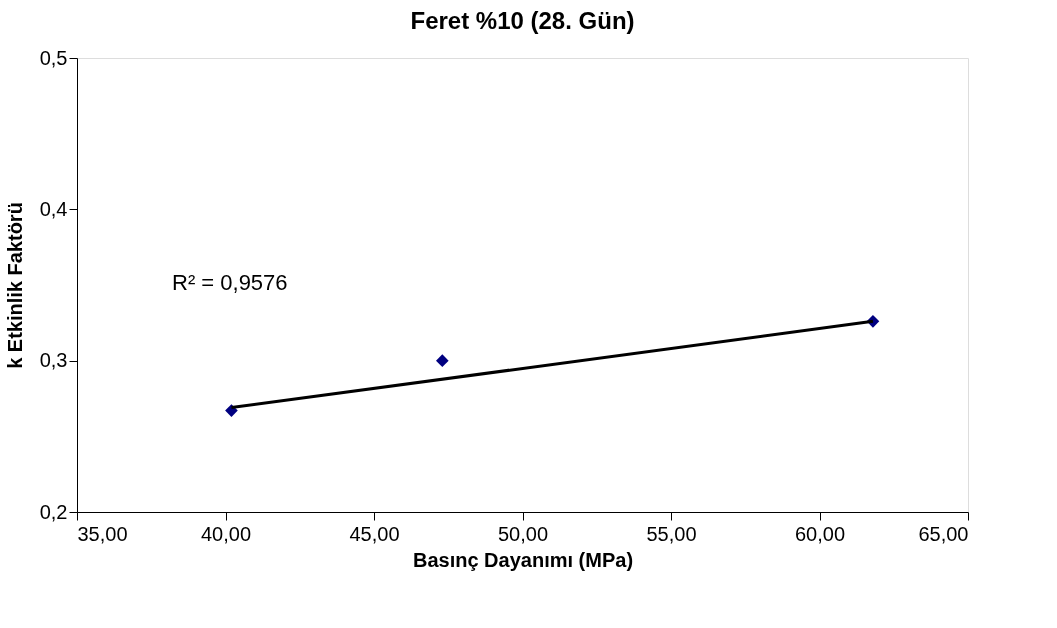  What do you see at coordinates (53, 208) in the screenshot?
I see `y-tick-label: 0,4` at bounding box center [53, 208].